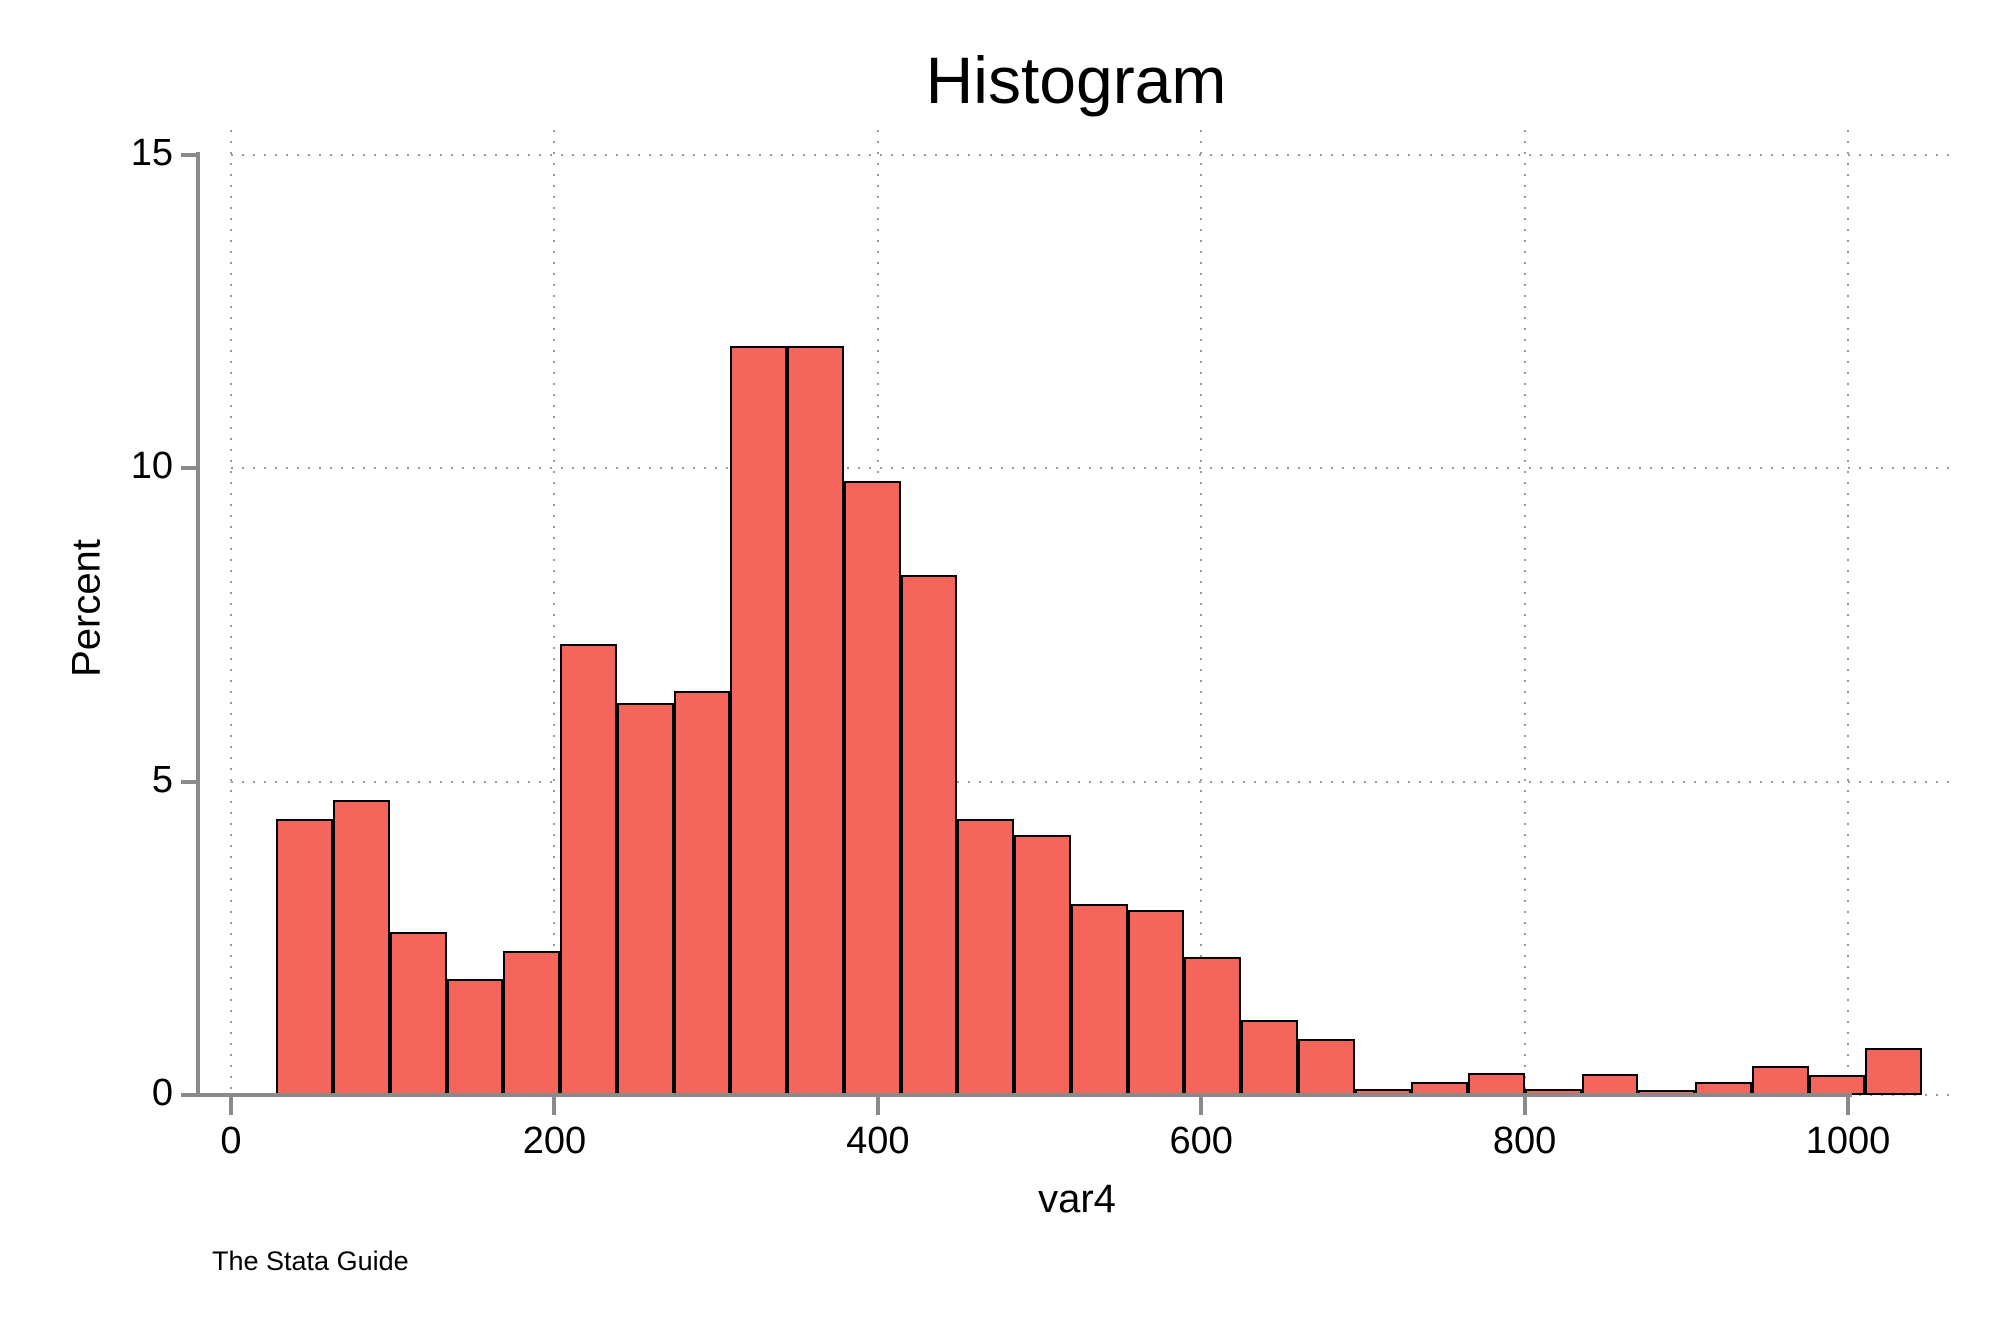 The width and height of the screenshot is (2000, 1333). Describe the element at coordinates (151, 465) in the screenshot. I see `y-tick-label: 10` at that location.